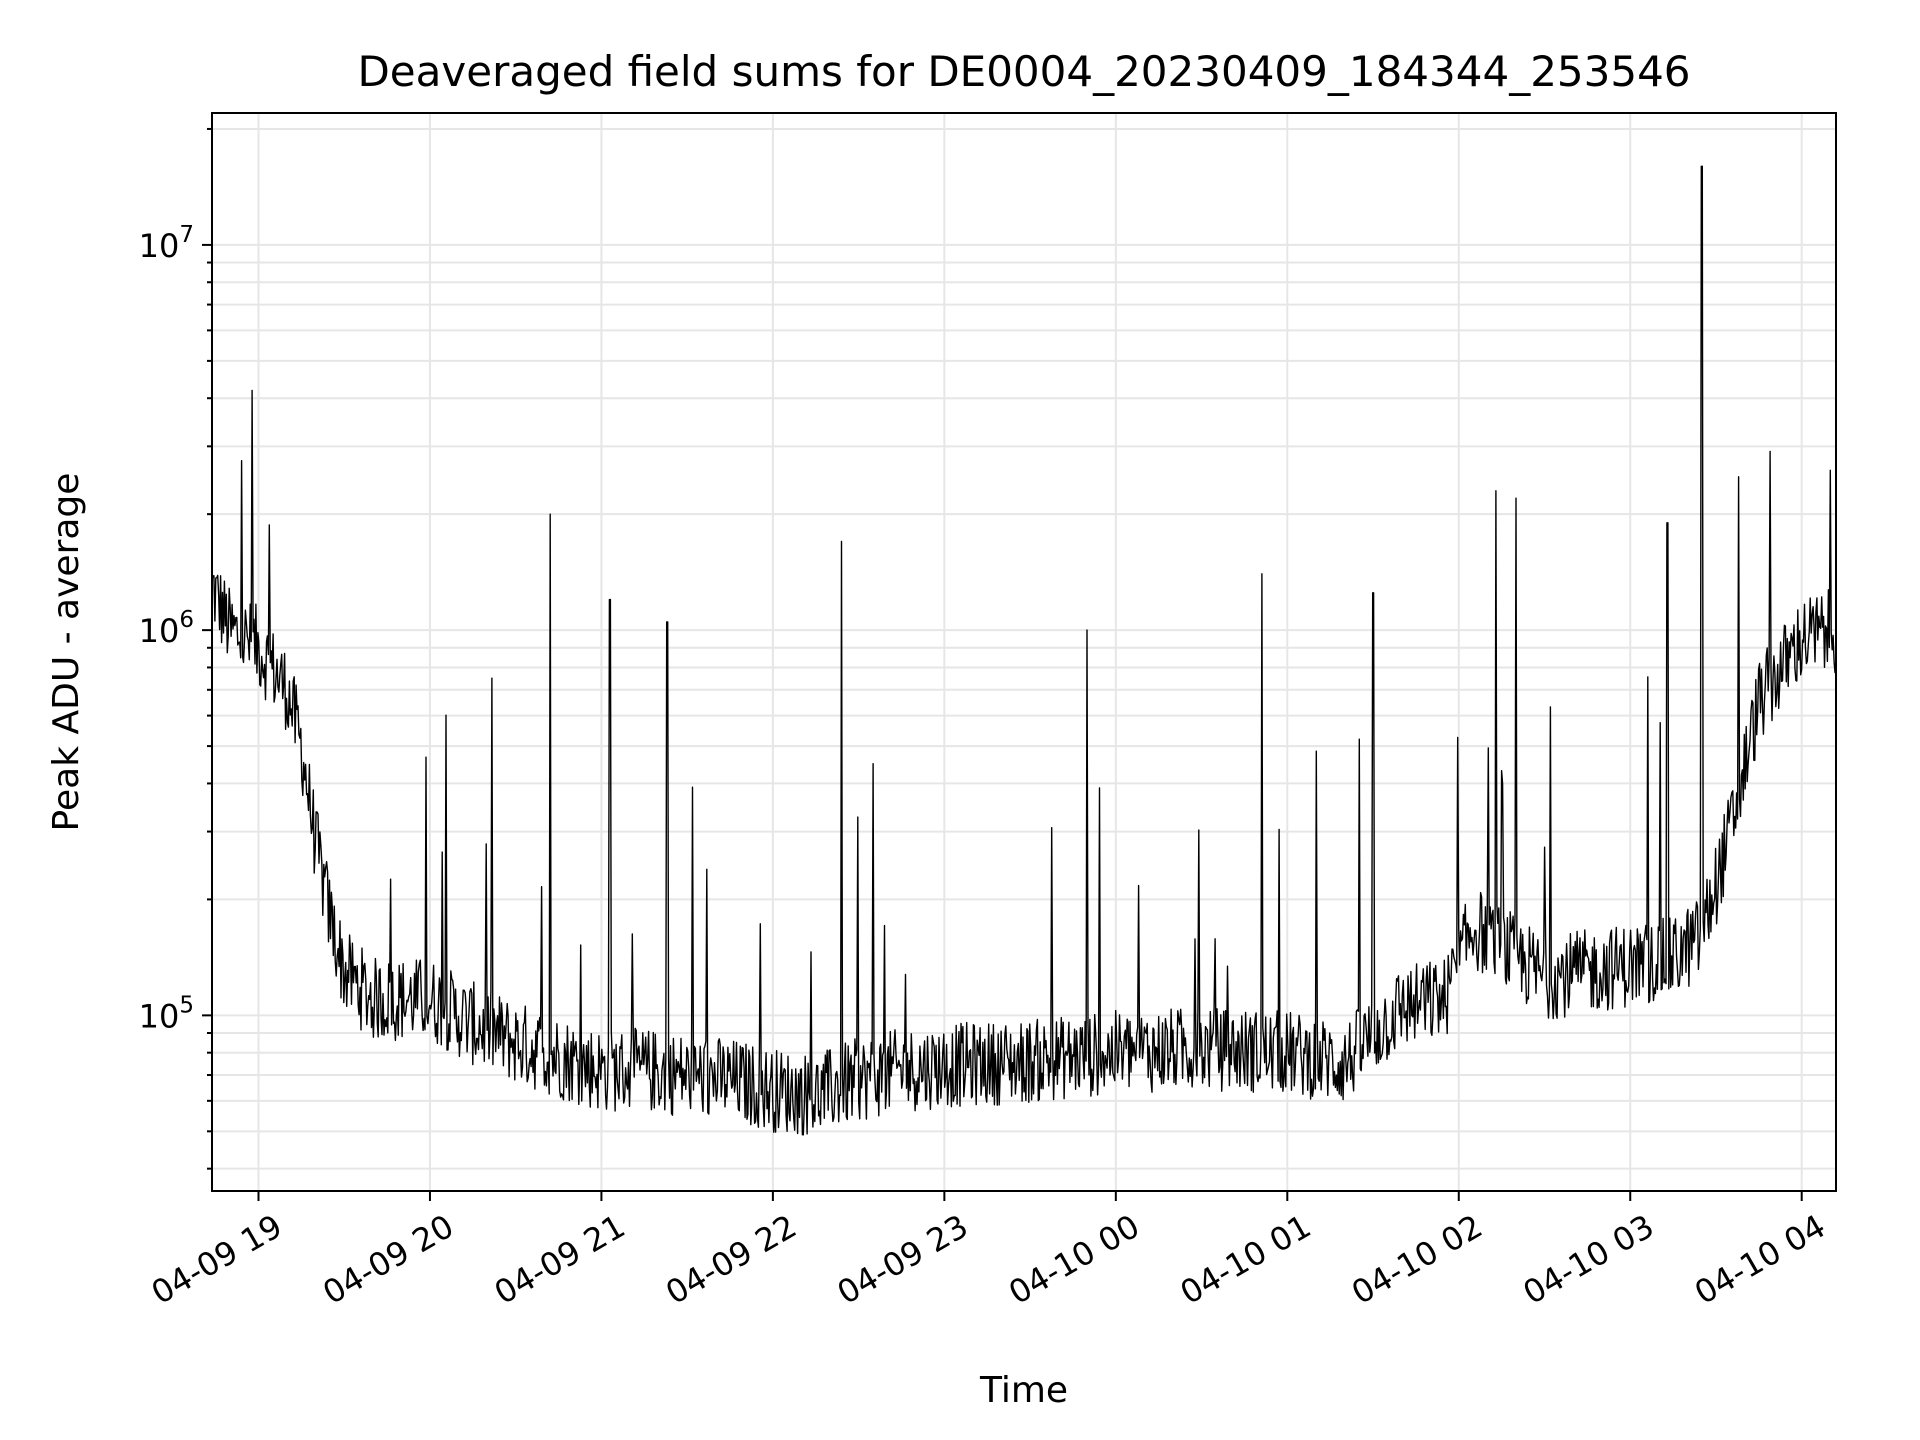 The height and width of the screenshot is (1440, 1920). I want to click on y-tick-exponent: 5, so click(186, 1005).